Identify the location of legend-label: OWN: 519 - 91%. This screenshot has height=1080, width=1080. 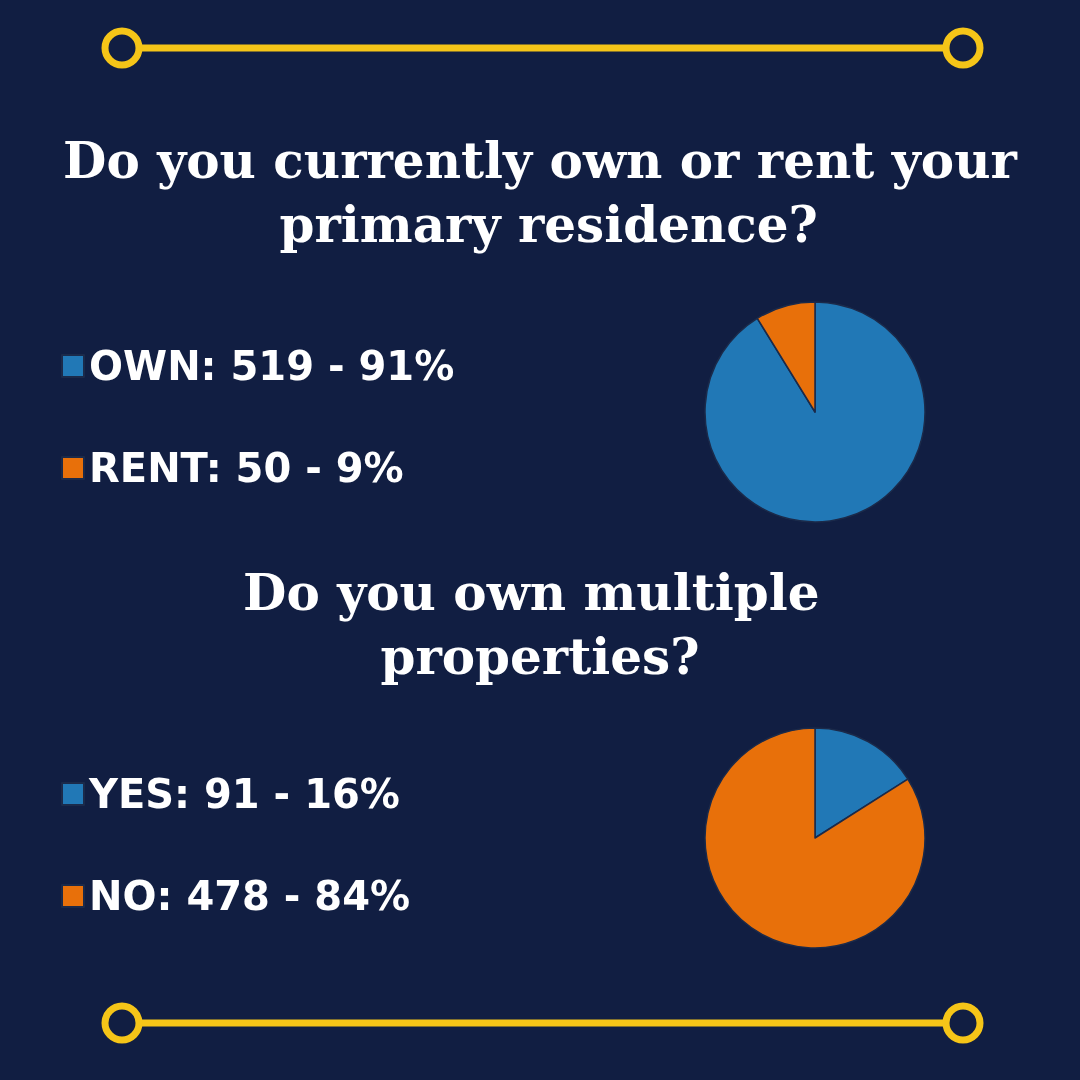
(272, 366).